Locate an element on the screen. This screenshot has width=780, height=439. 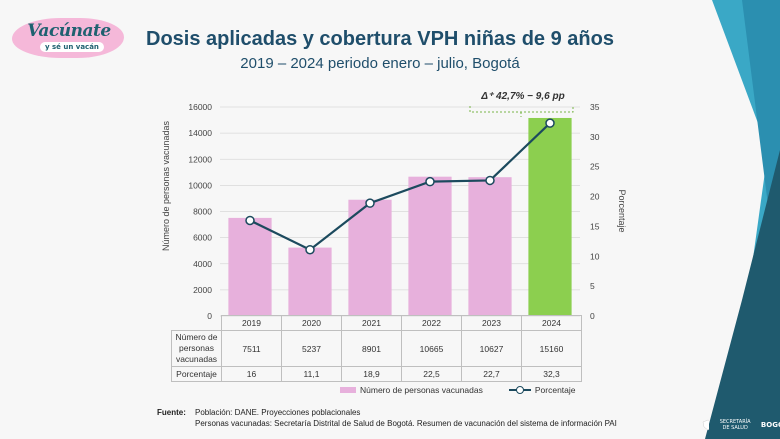
table-row-header: Porcentaje is located at coordinates (196, 374).